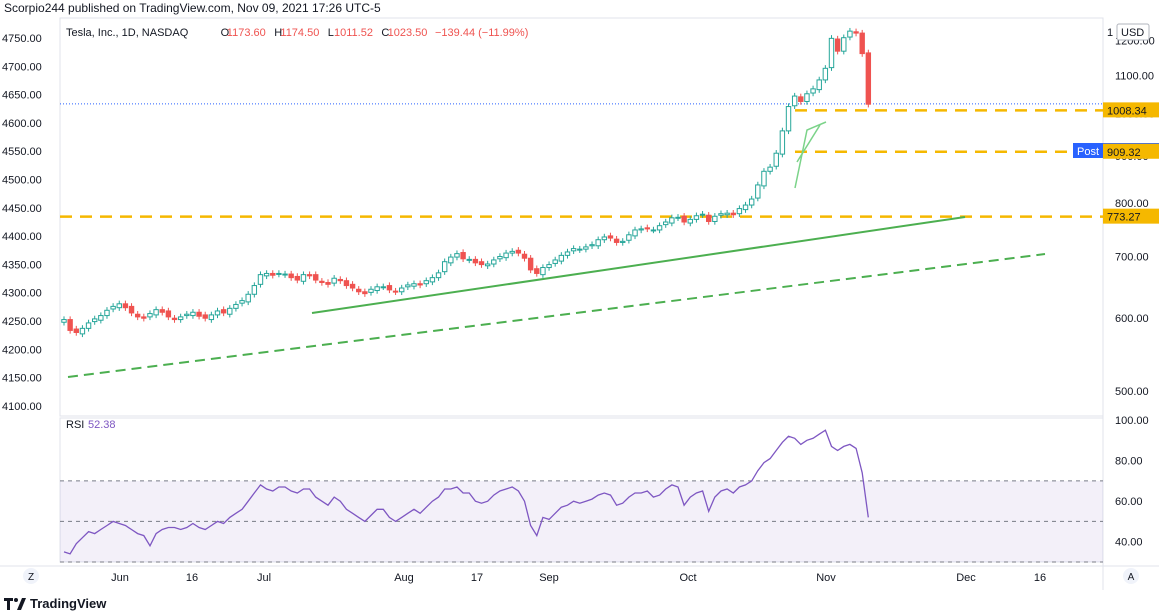  What do you see at coordinates (127, 33) in the screenshot?
I see `chart-title: Tesla, Inc., 1D, NASDAQ` at bounding box center [127, 33].